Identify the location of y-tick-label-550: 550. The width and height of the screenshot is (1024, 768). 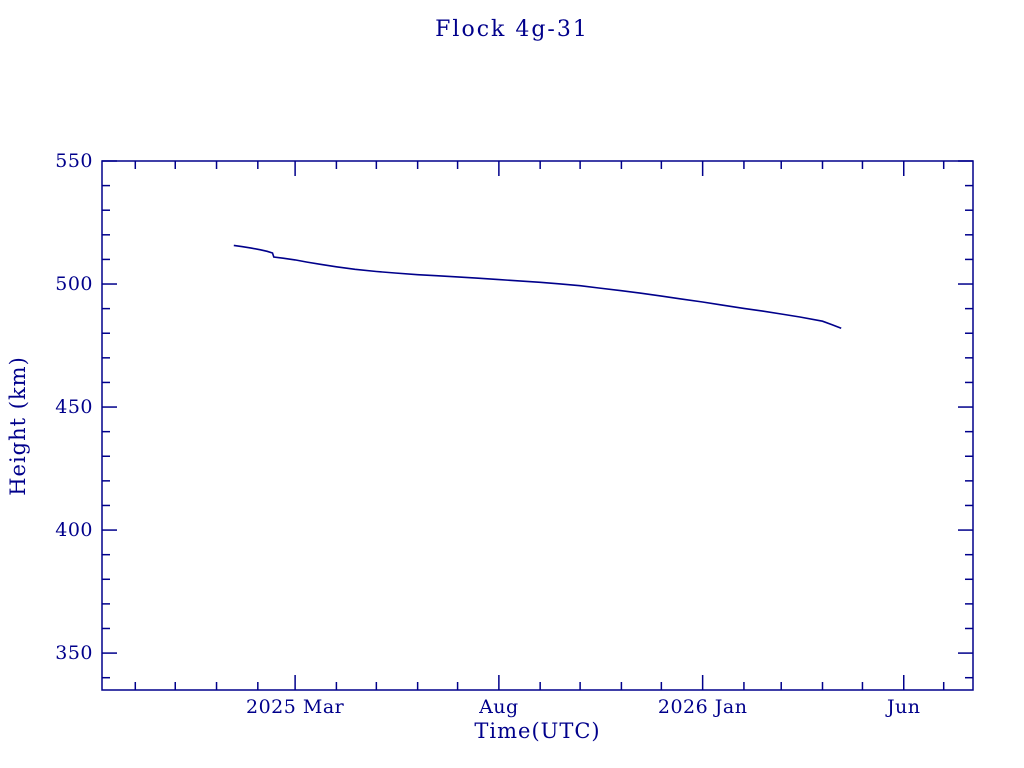
(74, 161).